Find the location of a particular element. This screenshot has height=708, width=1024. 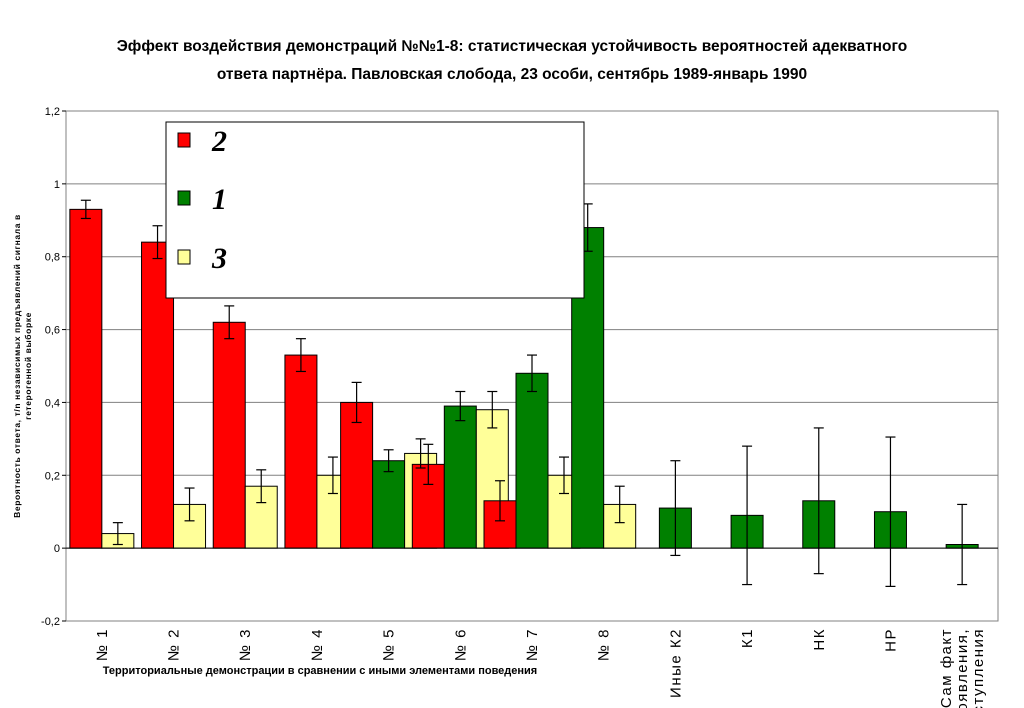

y-tick-labels: -0,2 0 0,2 0,4 0,6 0,8 1 1,2 is located at coordinates (50, 367).